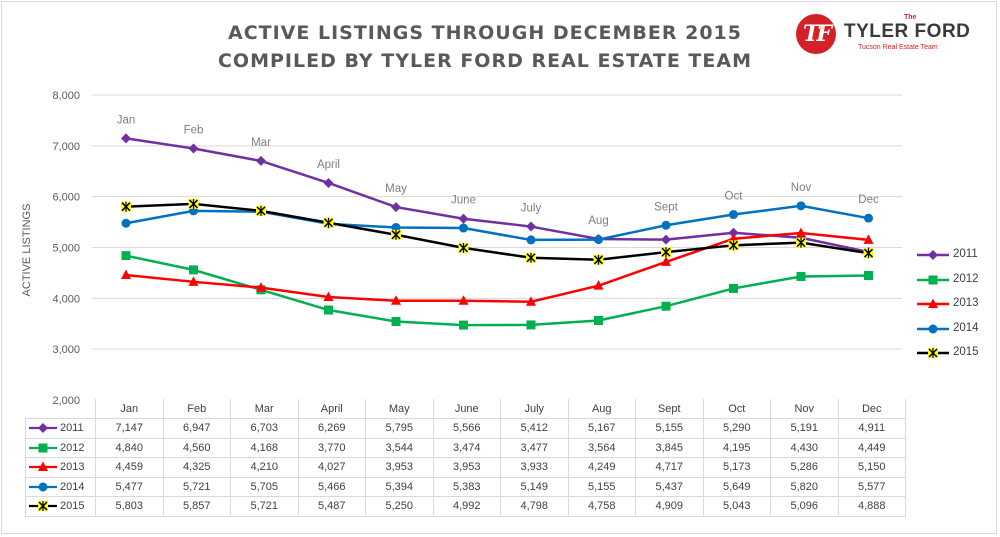  Describe the element at coordinates (399, 409) in the screenshot. I see `table-header-cell: May` at that location.